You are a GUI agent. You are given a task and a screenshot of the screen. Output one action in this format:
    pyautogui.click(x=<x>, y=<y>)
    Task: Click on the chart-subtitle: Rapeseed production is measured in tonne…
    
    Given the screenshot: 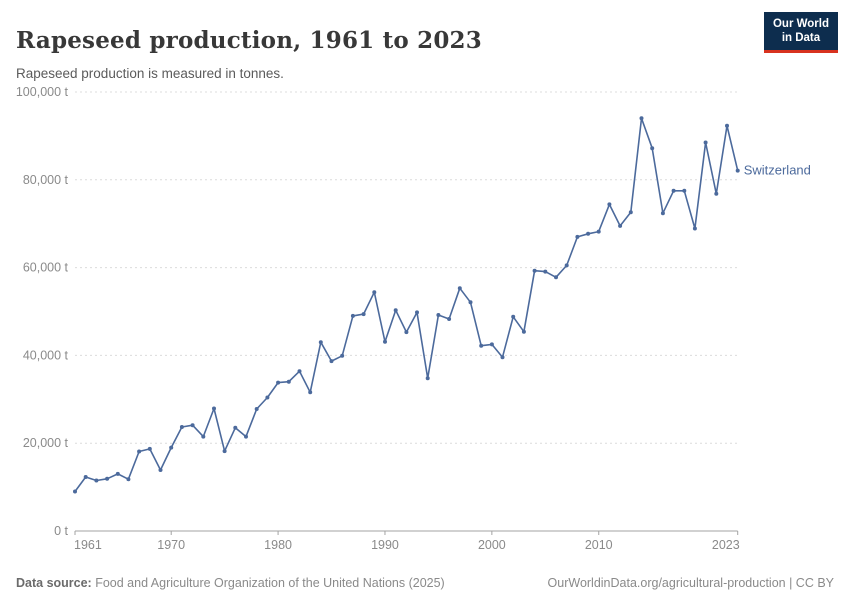 What is the action you would take?
    pyautogui.click(x=150, y=73)
    